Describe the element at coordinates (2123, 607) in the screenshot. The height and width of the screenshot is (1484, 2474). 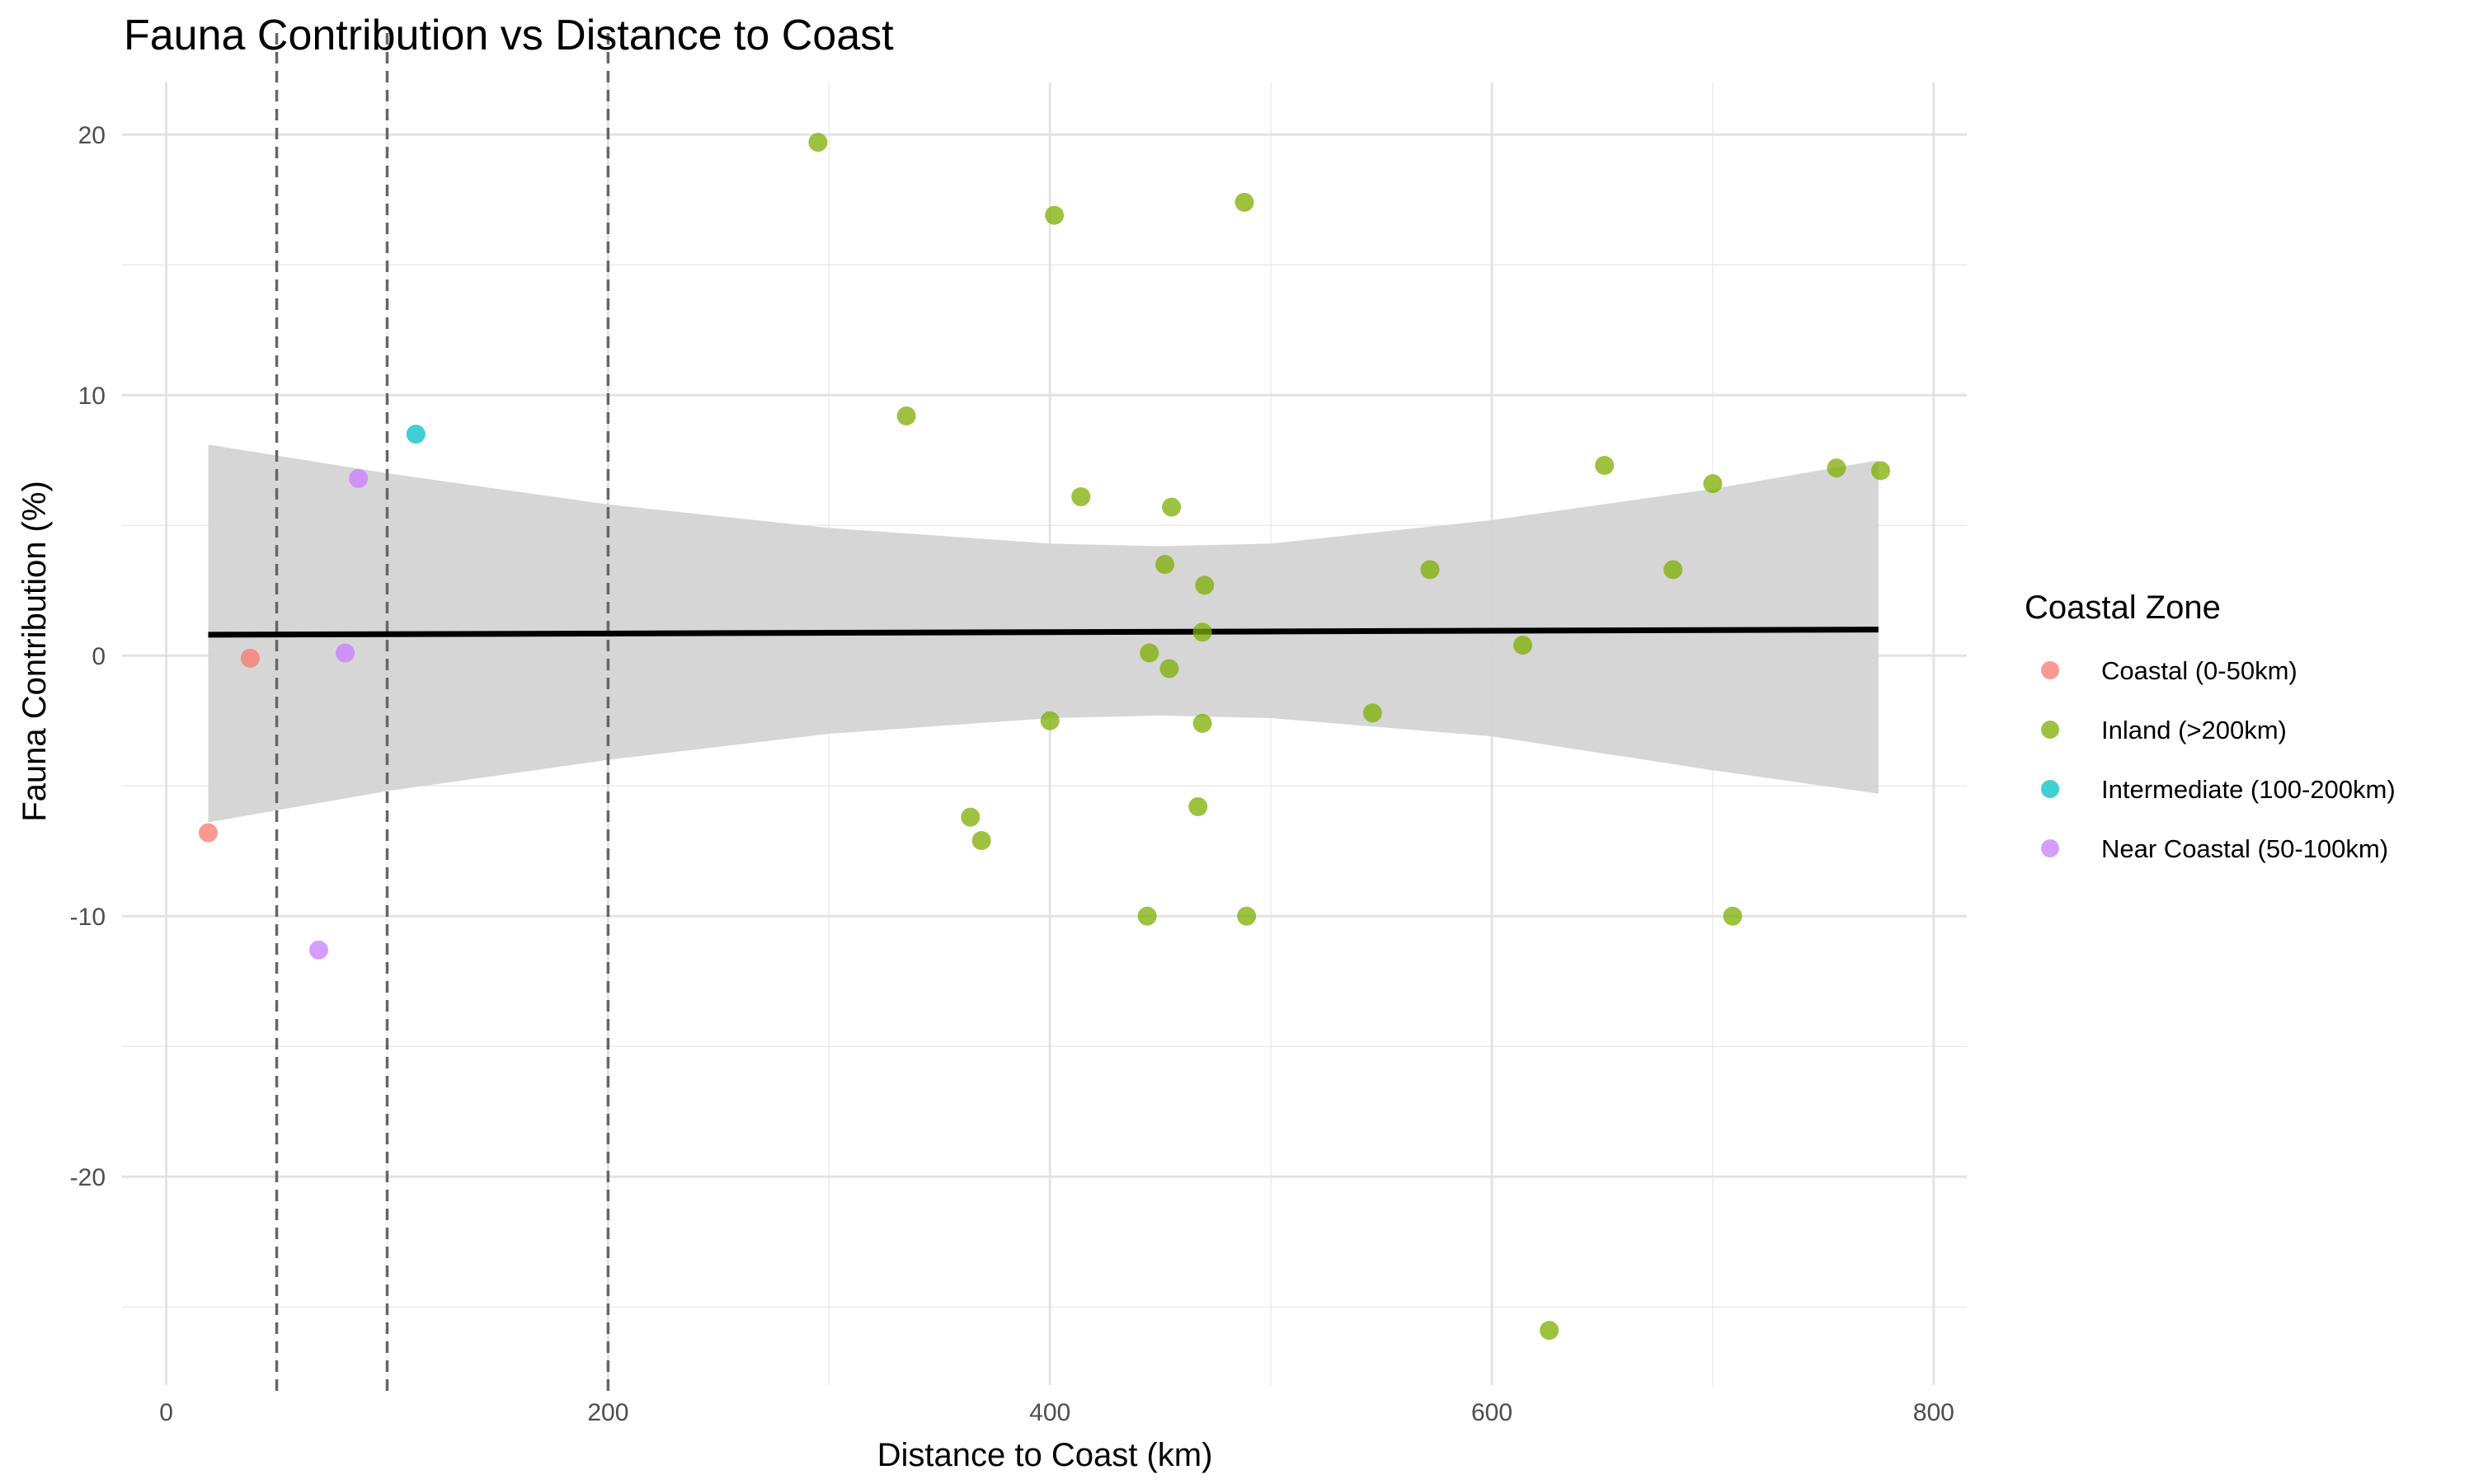
I see `legend-title: Coastal Zone` at that location.